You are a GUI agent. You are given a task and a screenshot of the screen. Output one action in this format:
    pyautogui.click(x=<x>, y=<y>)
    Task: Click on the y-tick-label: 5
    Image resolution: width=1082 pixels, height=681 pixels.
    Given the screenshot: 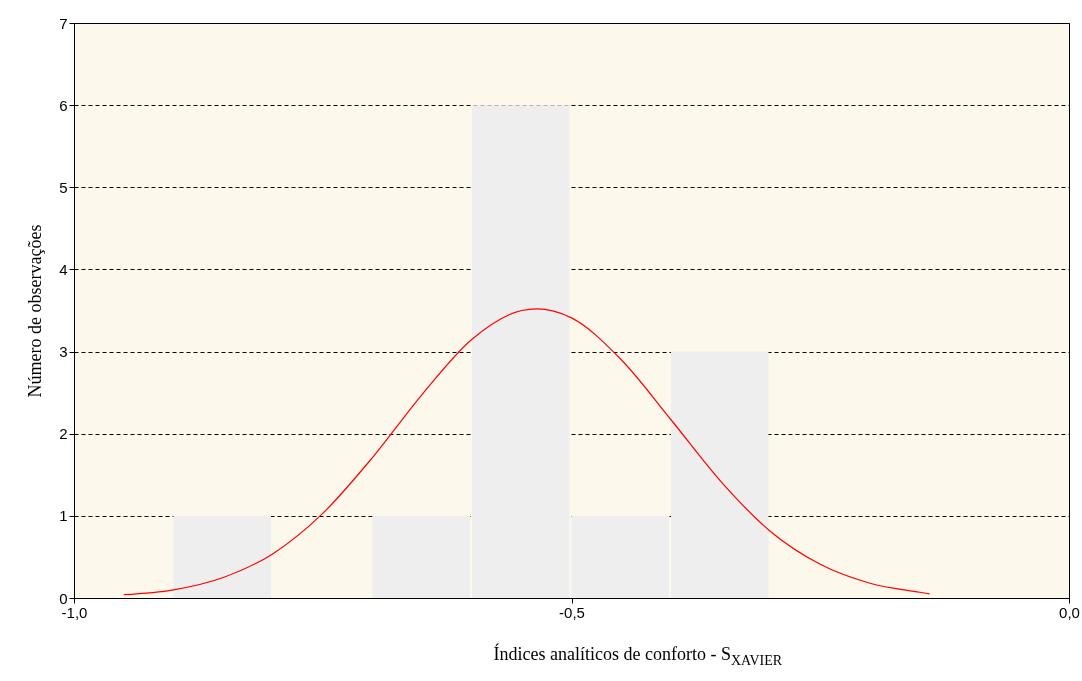 What is the action you would take?
    pyautogui.click(x=63, y=187)
    